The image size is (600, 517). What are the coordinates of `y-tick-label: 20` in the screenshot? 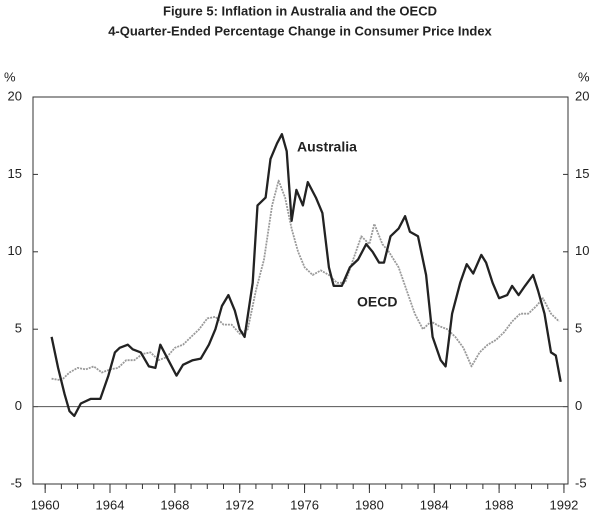 It's located at (15, 95).